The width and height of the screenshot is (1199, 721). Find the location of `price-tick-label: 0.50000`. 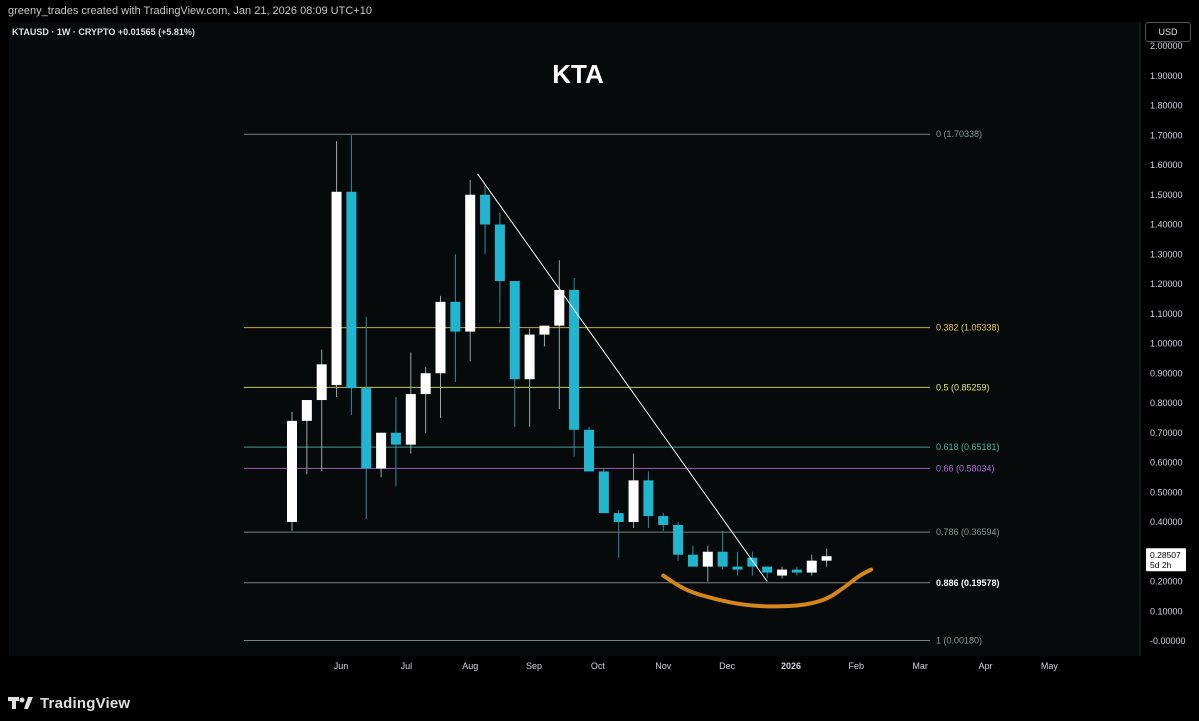

price-tick-label: 0.50000 is located at coordinates (1166, 492).